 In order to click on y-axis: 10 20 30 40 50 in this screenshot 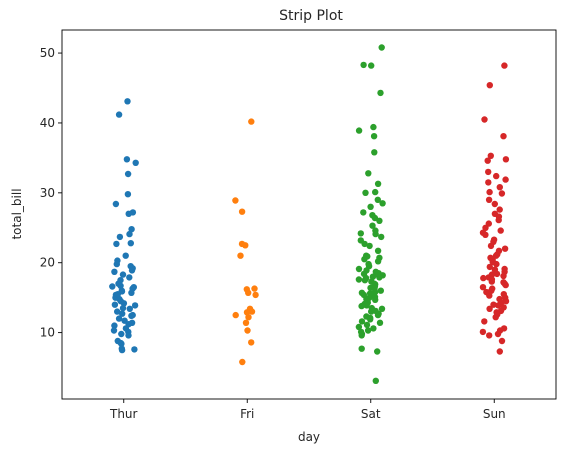, I will do `click(51, 193)`.